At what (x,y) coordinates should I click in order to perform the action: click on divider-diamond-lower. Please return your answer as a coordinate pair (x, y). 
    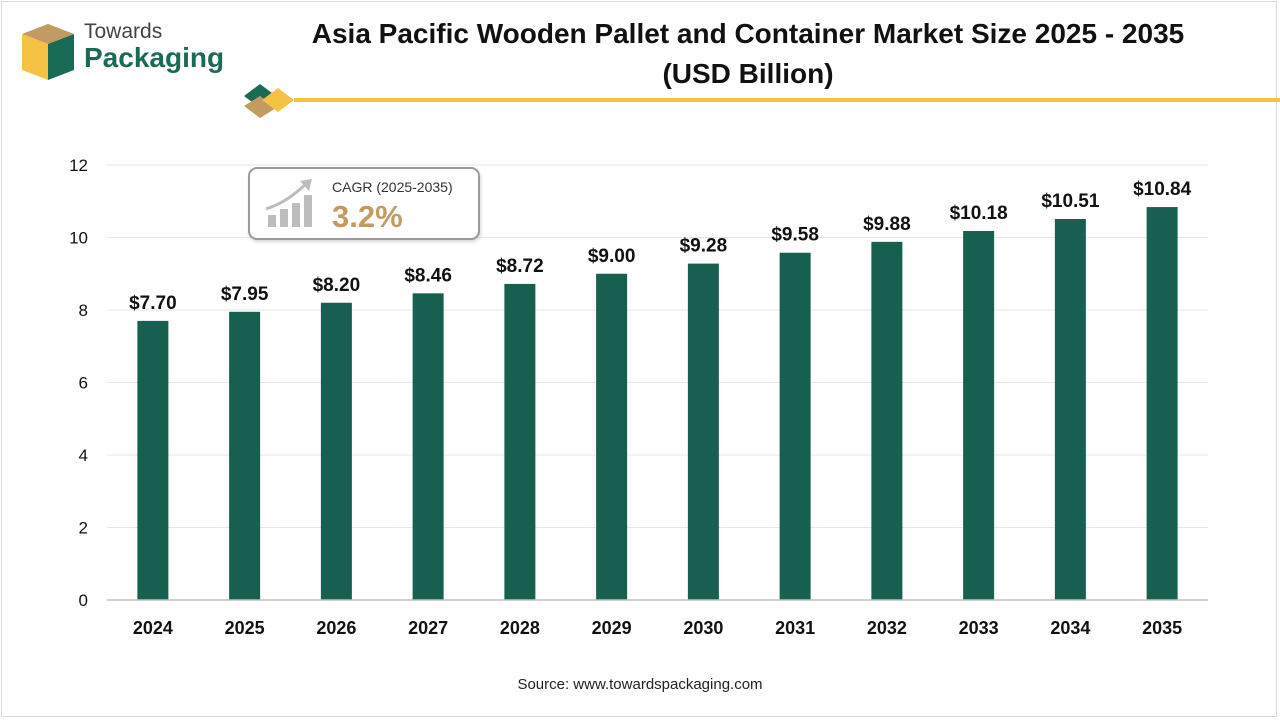
    Looking at the image, I should click on (260, 107).